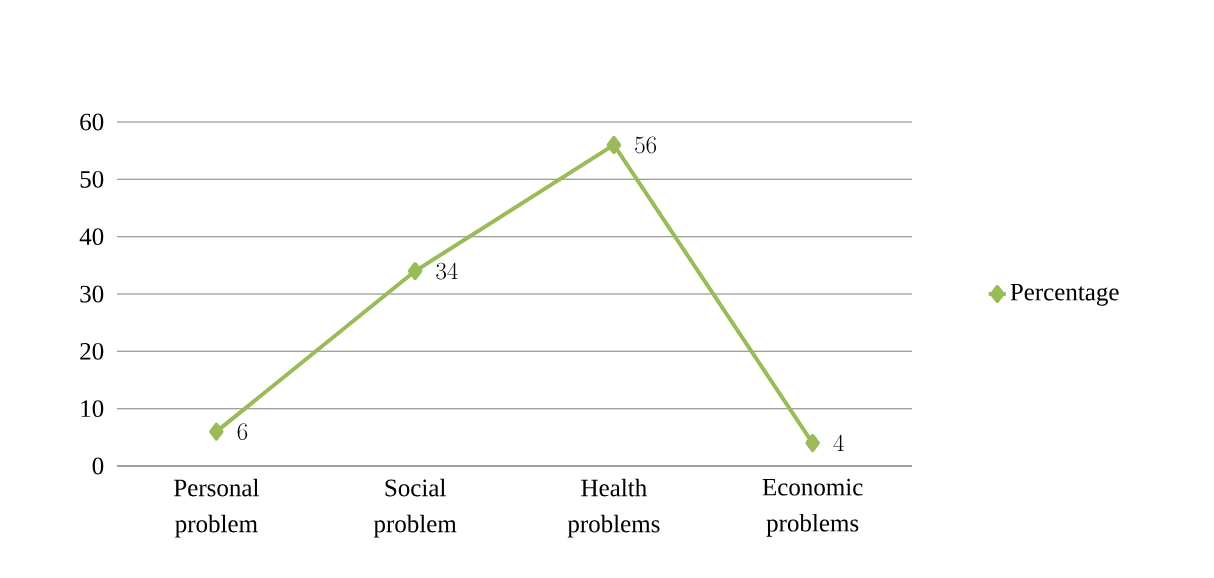  What do you see at coordinates (1064, 294) in the screenshot?
I see `legend-label: Percentage` at bounding box center [1064, 294].